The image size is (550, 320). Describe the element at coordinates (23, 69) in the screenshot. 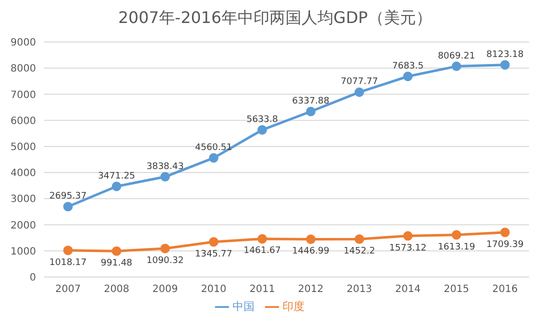

I see `y-tick-label: 8000` at that location.